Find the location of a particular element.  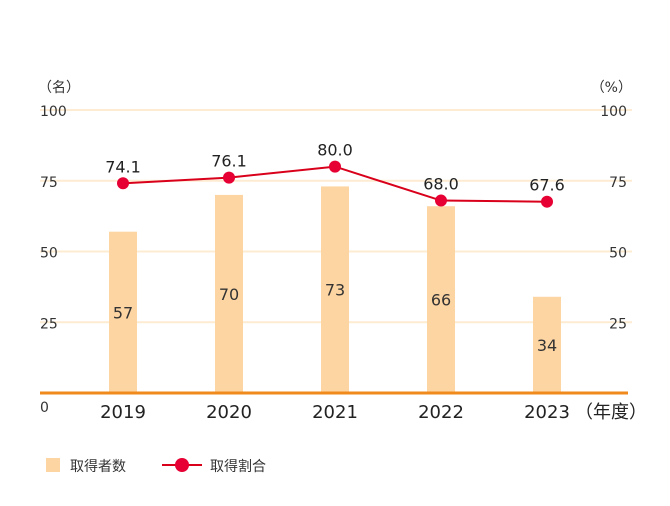

left-tick-label: 0 is located at coordinates (44, 408).